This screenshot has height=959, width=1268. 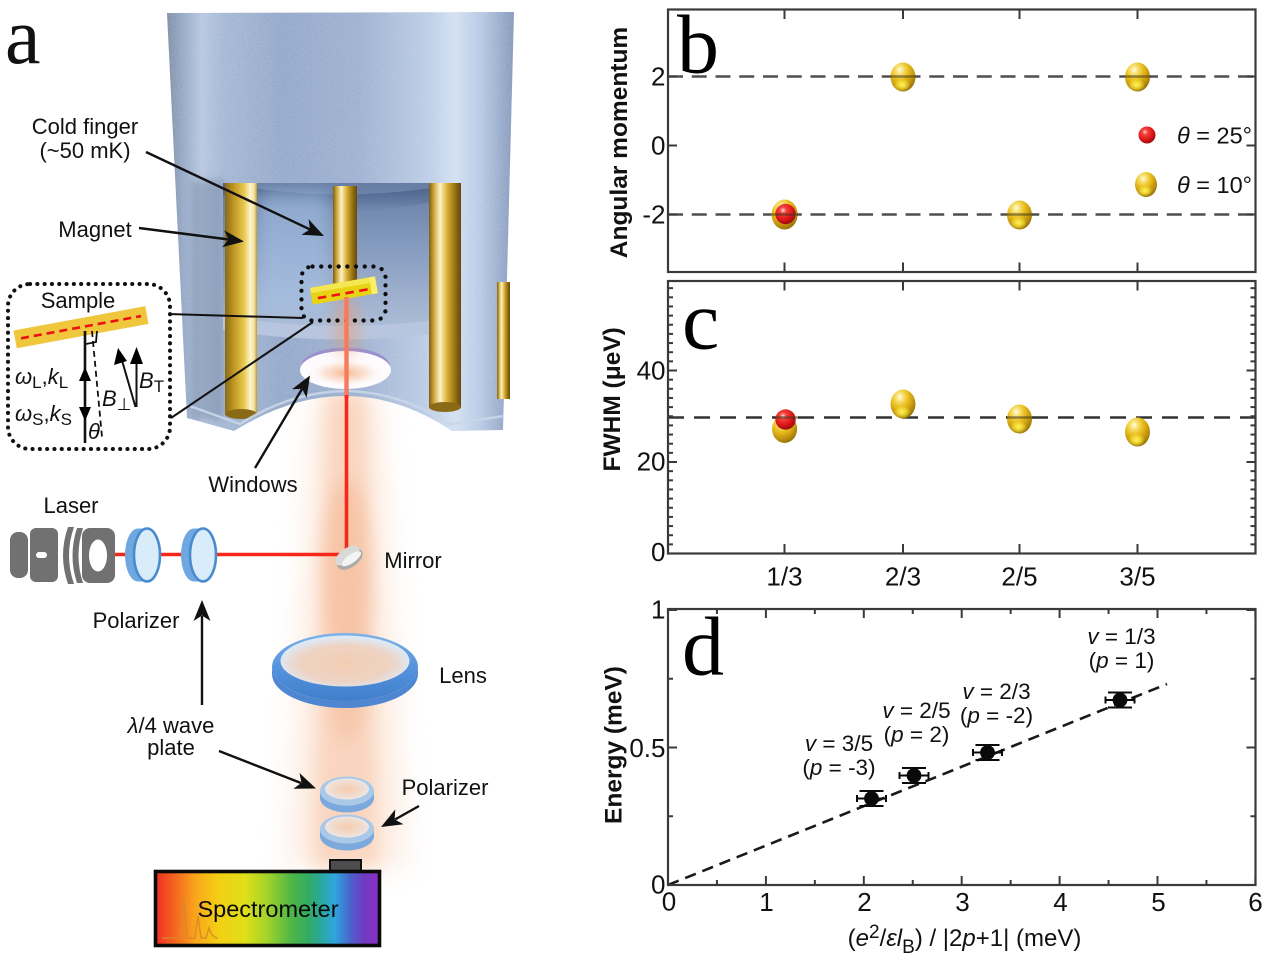 What do you see at coordinates (962, 902) in the screenshot?
I see `svg-text: 3` at bounding box center [962, 902].